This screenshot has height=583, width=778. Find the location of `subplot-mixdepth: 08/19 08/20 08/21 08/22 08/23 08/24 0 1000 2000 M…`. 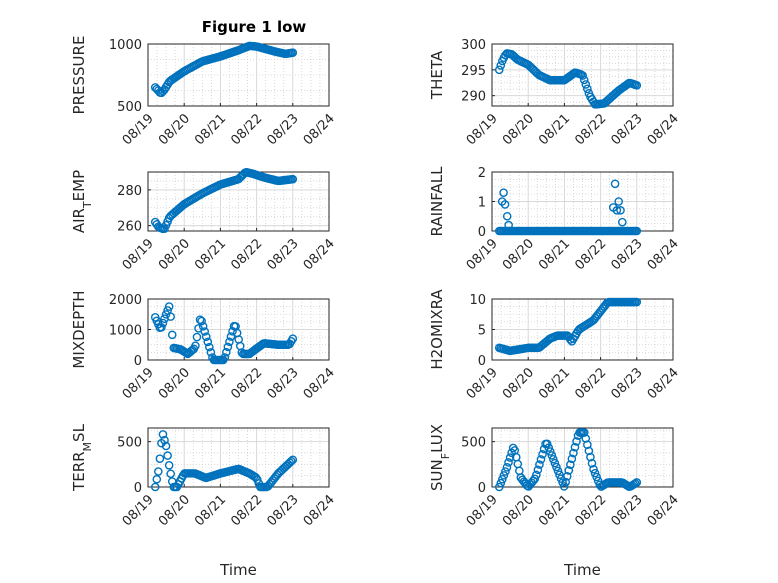

subplot-mixdepth: 08/19 08/20 08/21 08/22 08/23 08/24 0 1000 2000 M… is located at coordinates (204, 346).